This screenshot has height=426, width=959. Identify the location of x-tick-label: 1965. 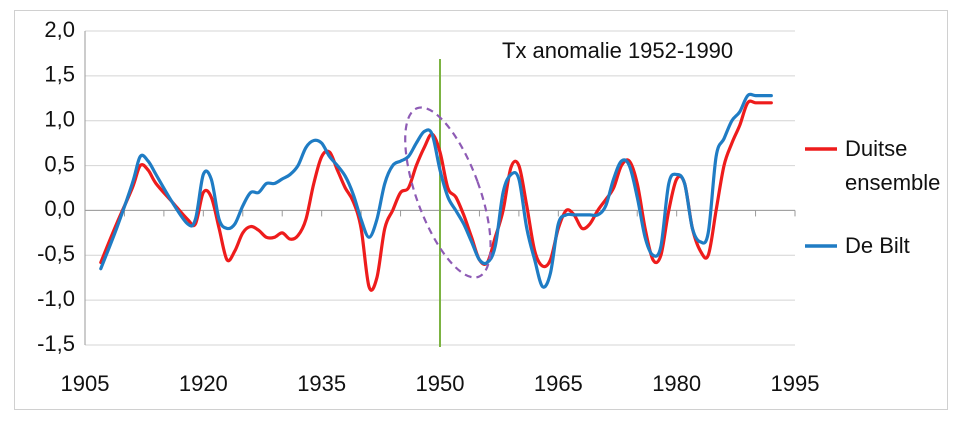
(558, 383).